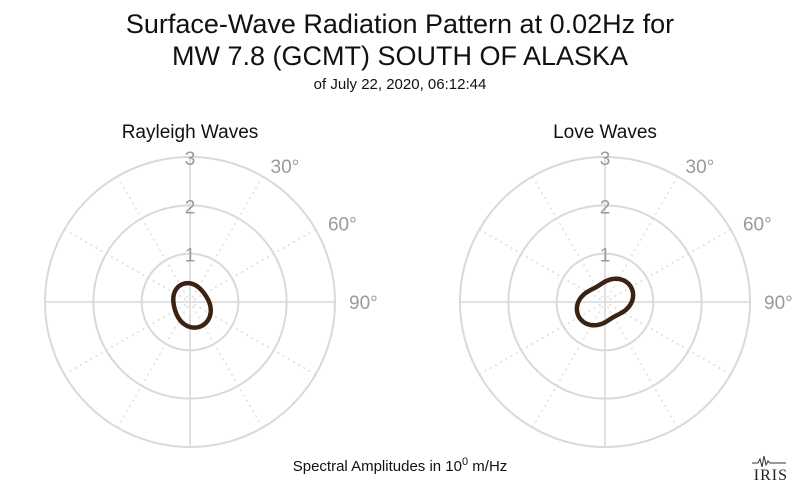 Image resolution: width=800 pixels, height=493 pixels. What do you see at coordinates (190, 256) in the screenshot?
I see `chart1-radial-tick-1: 1` at bounding box center [190, 256].